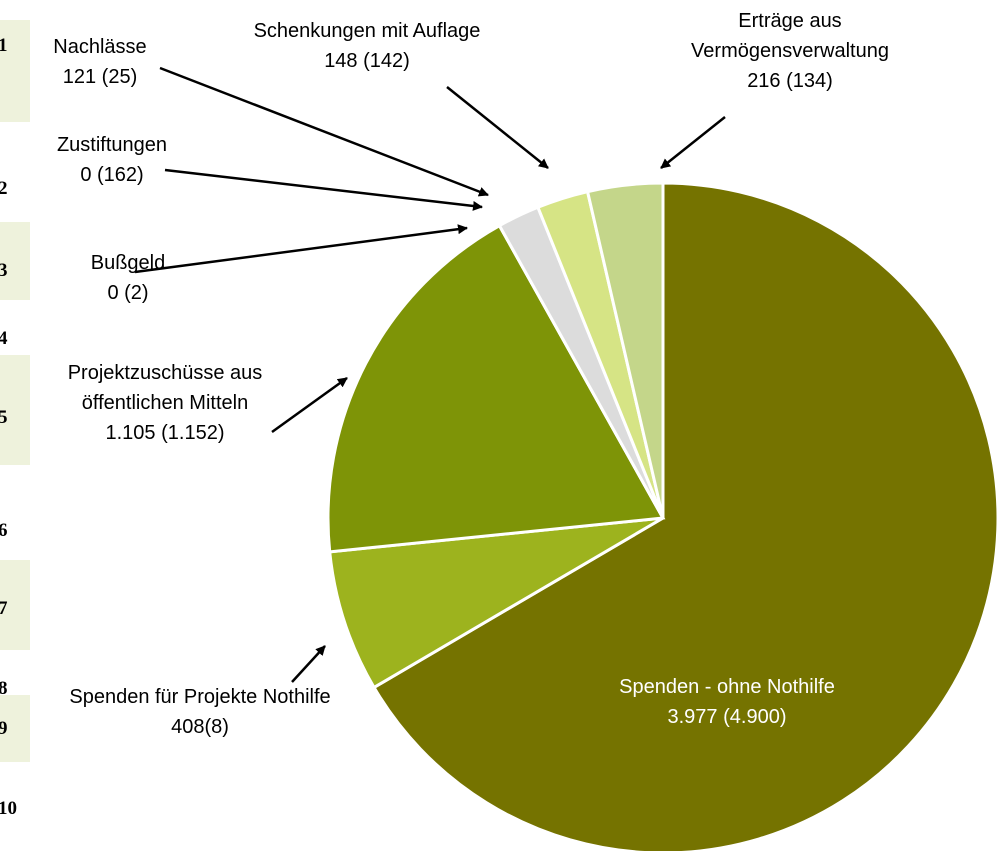 The width and height of the screenshot is (999, 851). What do you see at coordinates (4, 338) in the screenshot?
I see `row-number: 4` at bounding box center [4, 338].